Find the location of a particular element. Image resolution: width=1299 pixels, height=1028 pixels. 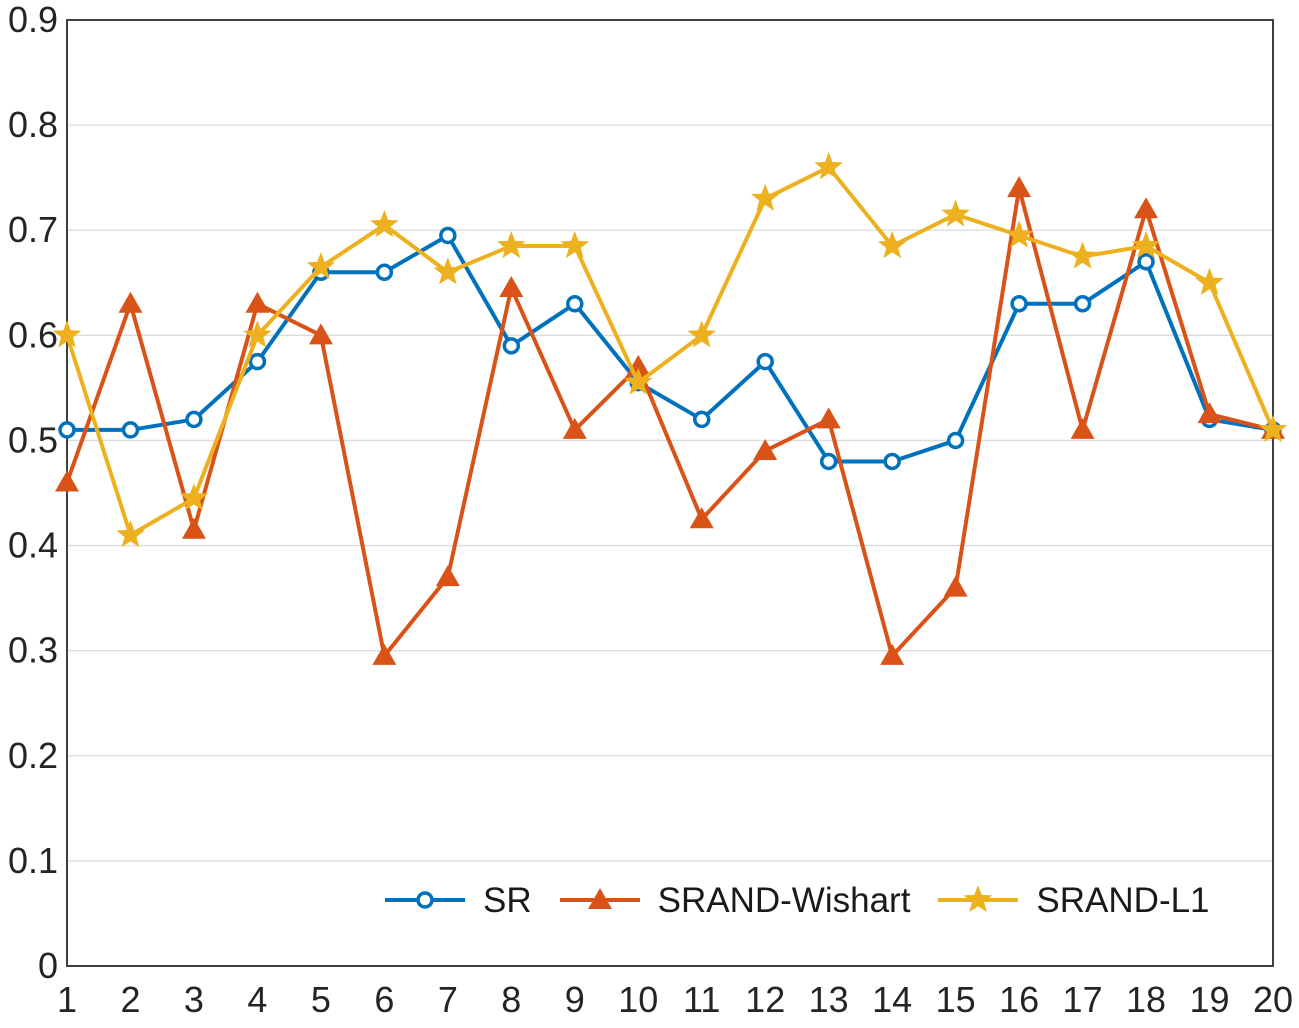

series-SR-p6-circle-marker-icon is located at coordinates (384, 272).